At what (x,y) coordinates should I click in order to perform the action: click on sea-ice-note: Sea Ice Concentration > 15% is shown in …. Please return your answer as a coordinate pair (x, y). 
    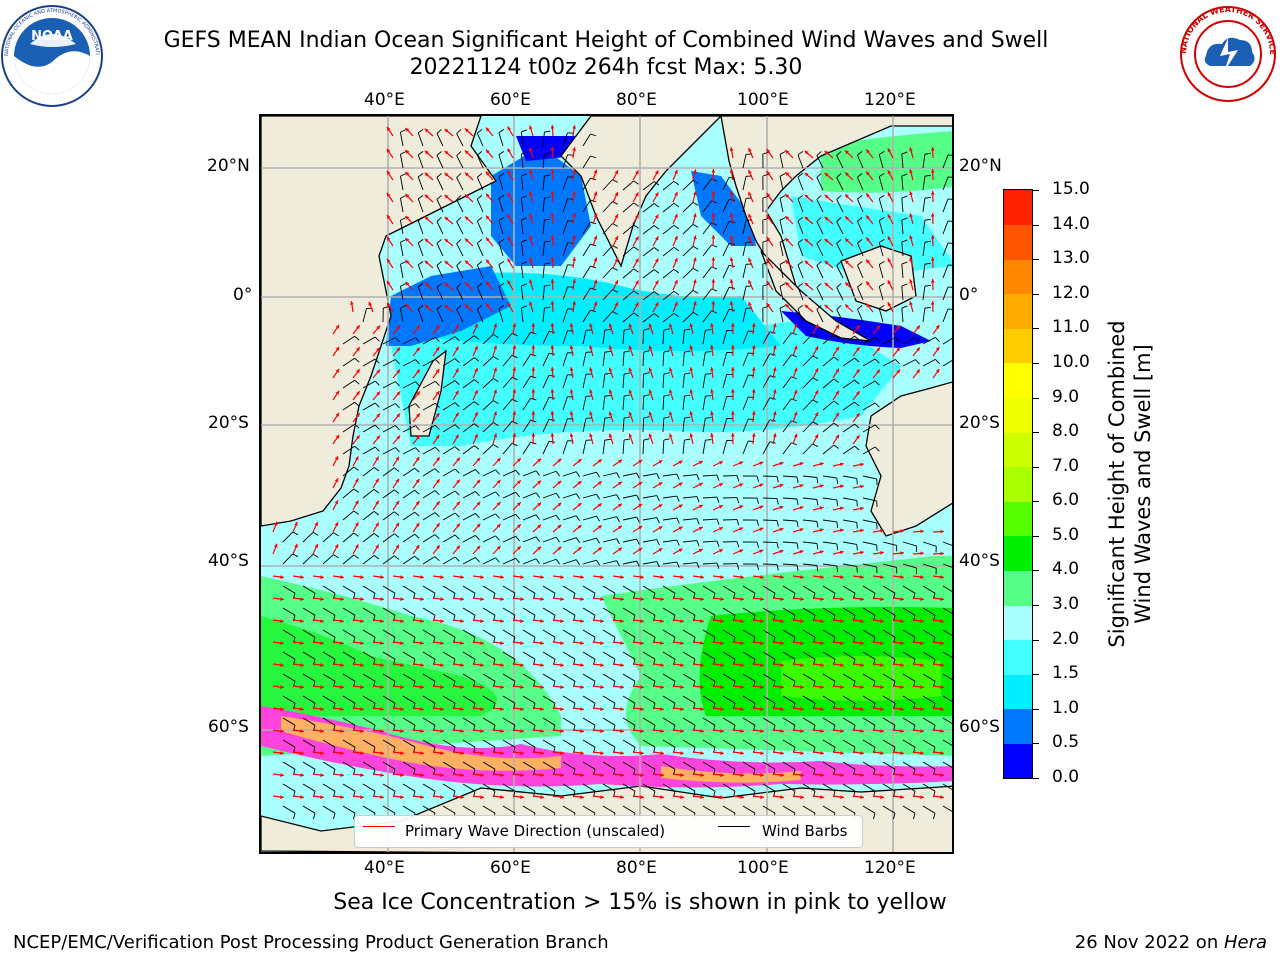
    Looking at the image, I should click on (640, 902).